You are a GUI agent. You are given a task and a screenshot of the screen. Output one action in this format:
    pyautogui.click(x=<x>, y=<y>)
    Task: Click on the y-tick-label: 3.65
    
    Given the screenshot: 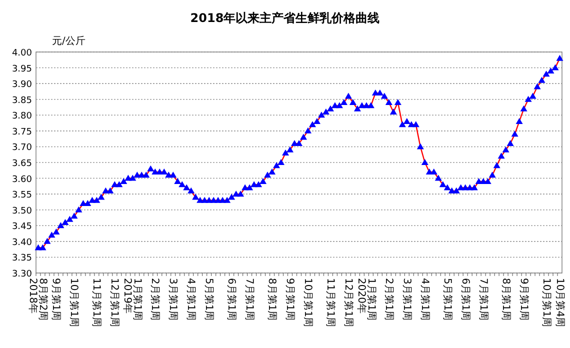 What is the action you would take?
    pyautogui.click(x=22, y=164)
    